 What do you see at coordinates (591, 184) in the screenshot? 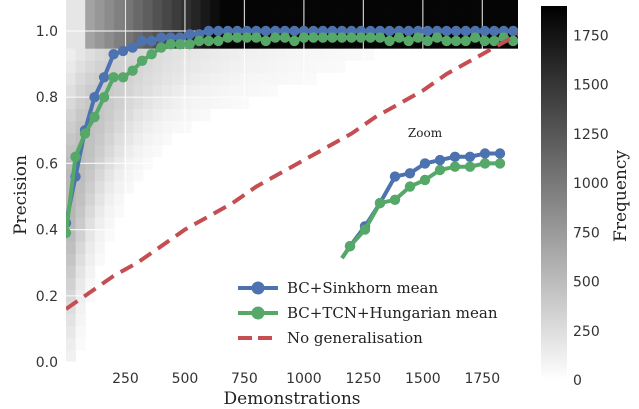
I see `colorbar-tick-label: 1000` at bounding box center [591, 184].